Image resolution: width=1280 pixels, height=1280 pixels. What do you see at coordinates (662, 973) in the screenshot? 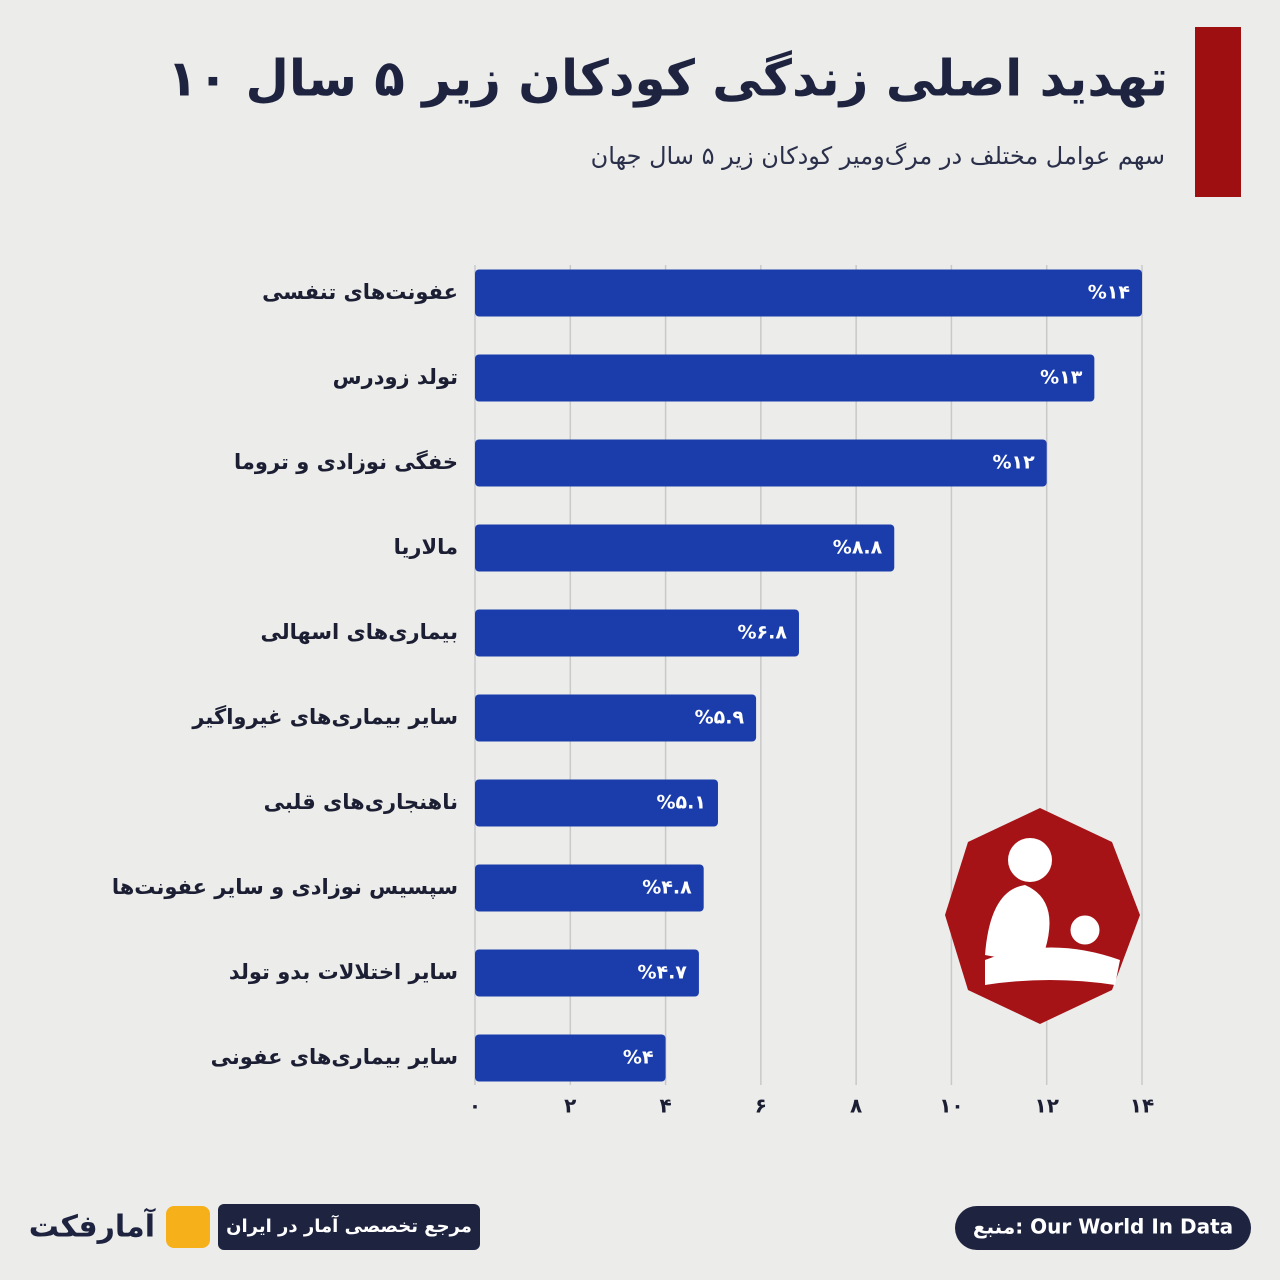
I see `value-label: %۴.۷` at bounding box center [662, 973].